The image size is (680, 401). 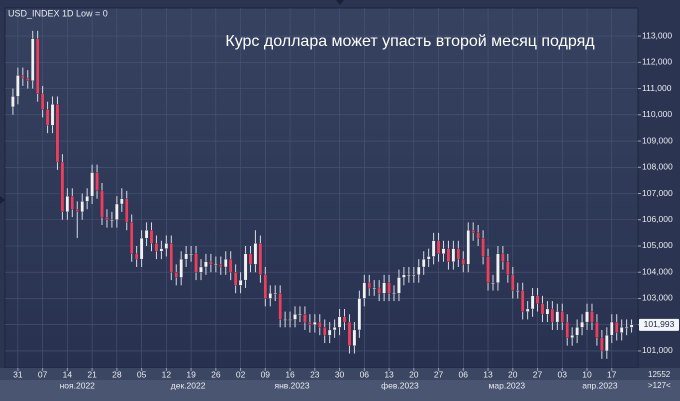 What do you see at coordinates (400, 385) in the screenshot?
I see `month-label: фев.2023` at bounding box center [400, 385].